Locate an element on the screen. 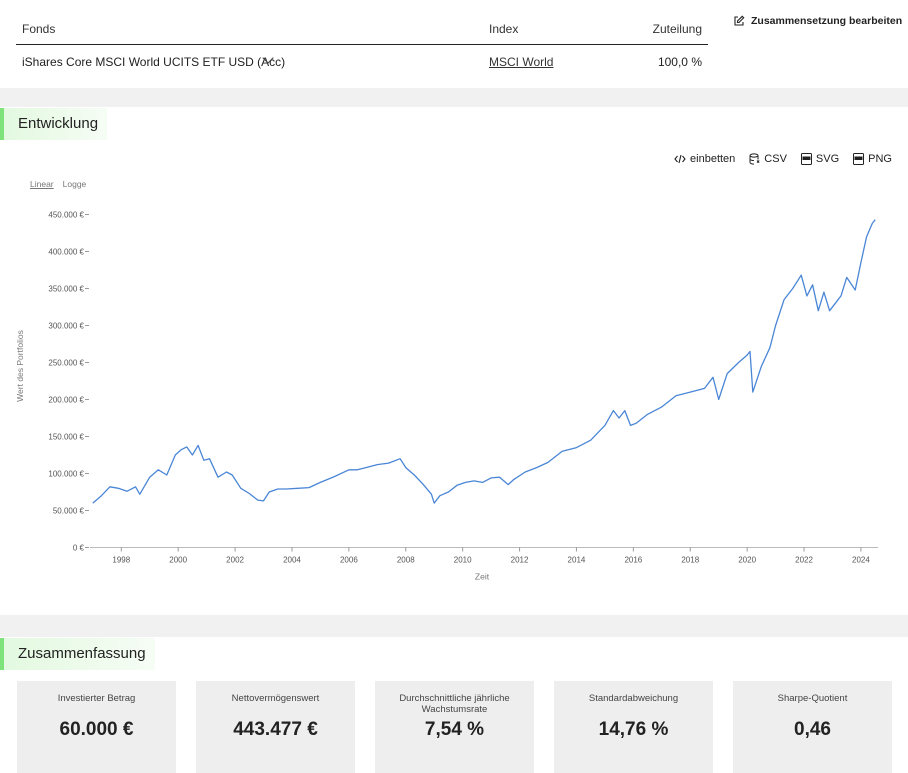 The width and height of the screenshot is (908, 773). summary-tile-label: Investierter Betrag is located at coordinates (96, 698).